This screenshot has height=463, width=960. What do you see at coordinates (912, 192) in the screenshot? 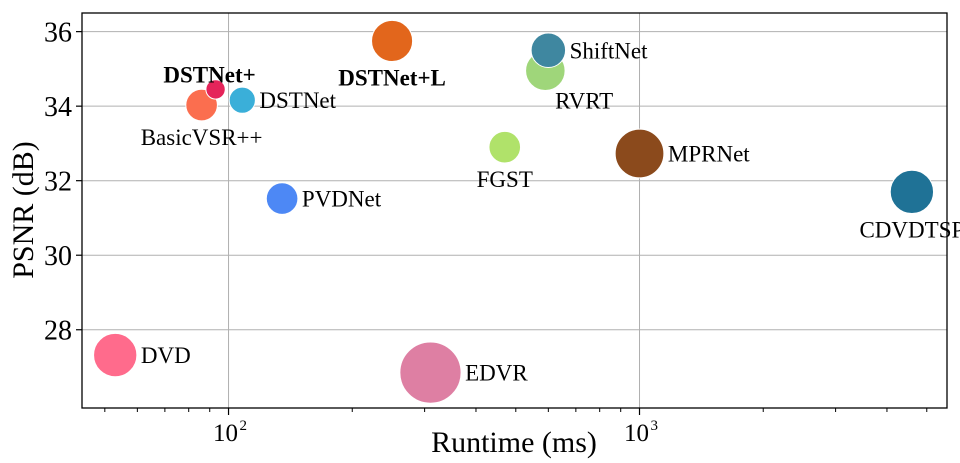
I see `point-cdvdtsp` at bounding box center [912, 192].